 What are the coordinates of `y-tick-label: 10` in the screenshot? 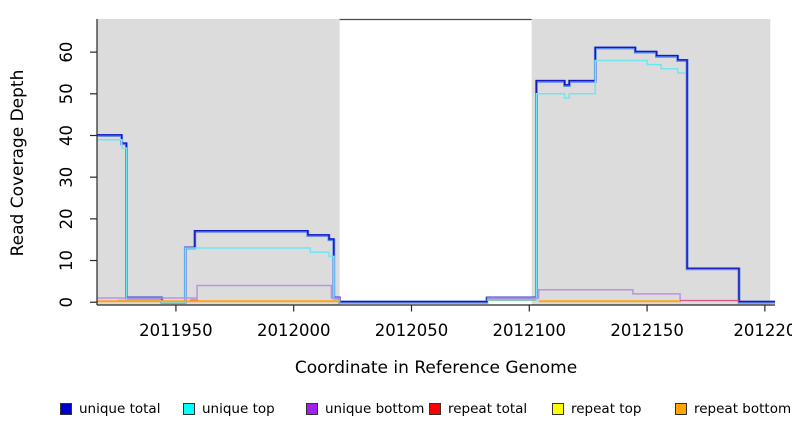 It's located at (66, 260).